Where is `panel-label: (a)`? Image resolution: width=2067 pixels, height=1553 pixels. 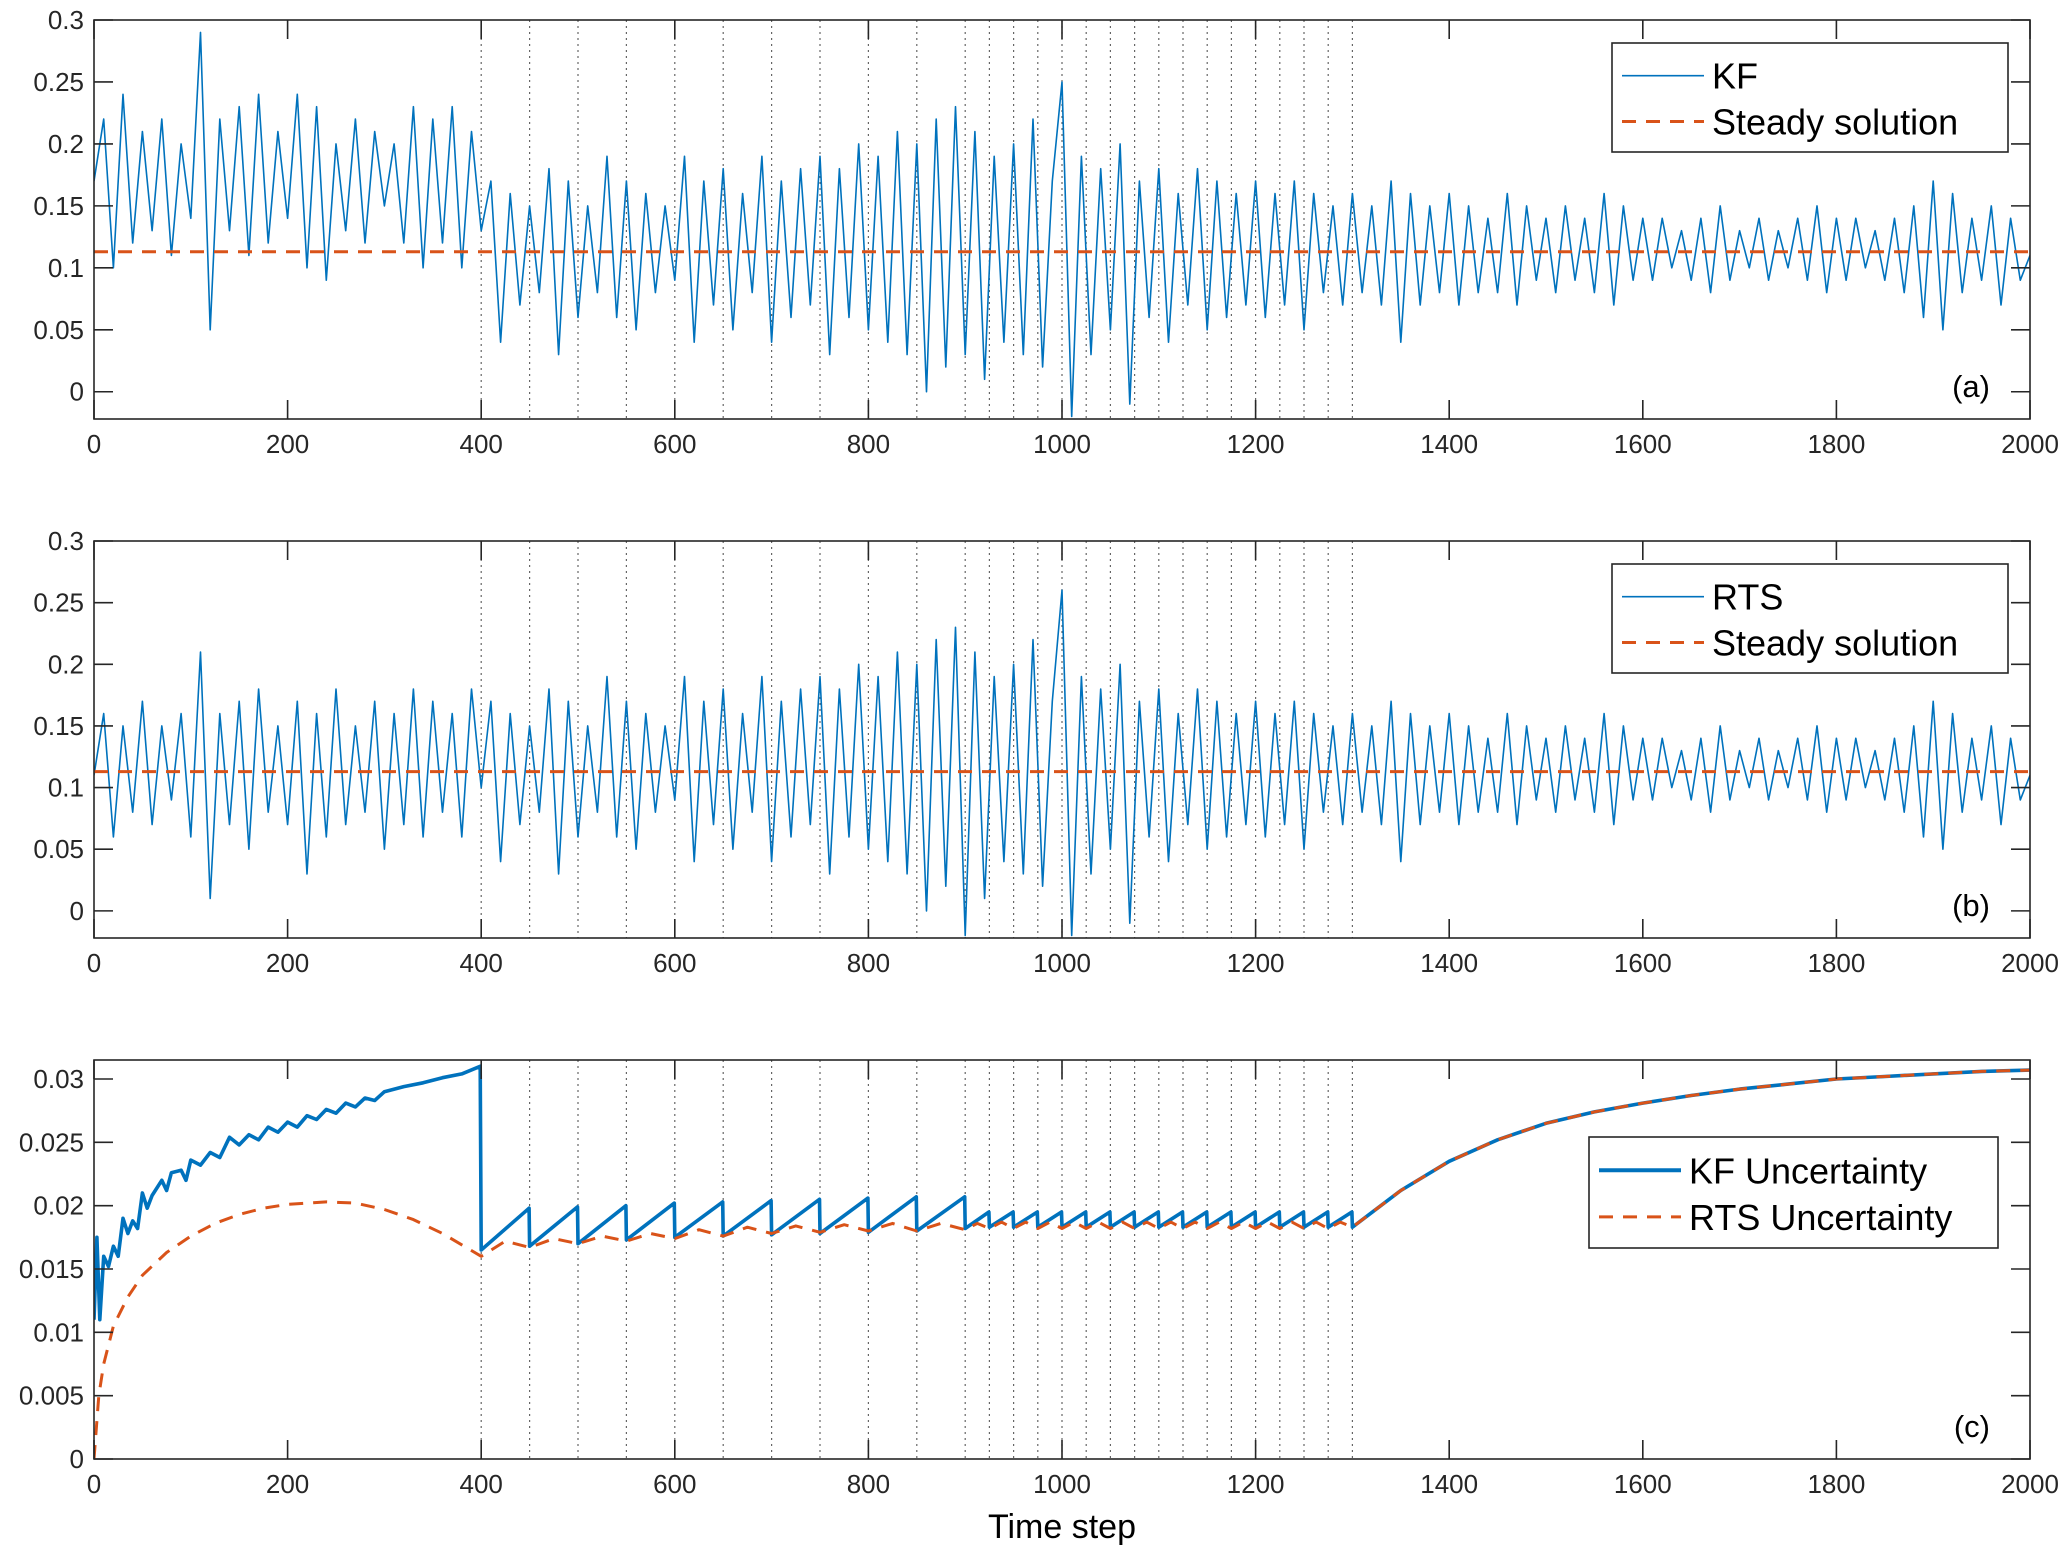 panel-label: (a) is located at coordinates (1971, 386).